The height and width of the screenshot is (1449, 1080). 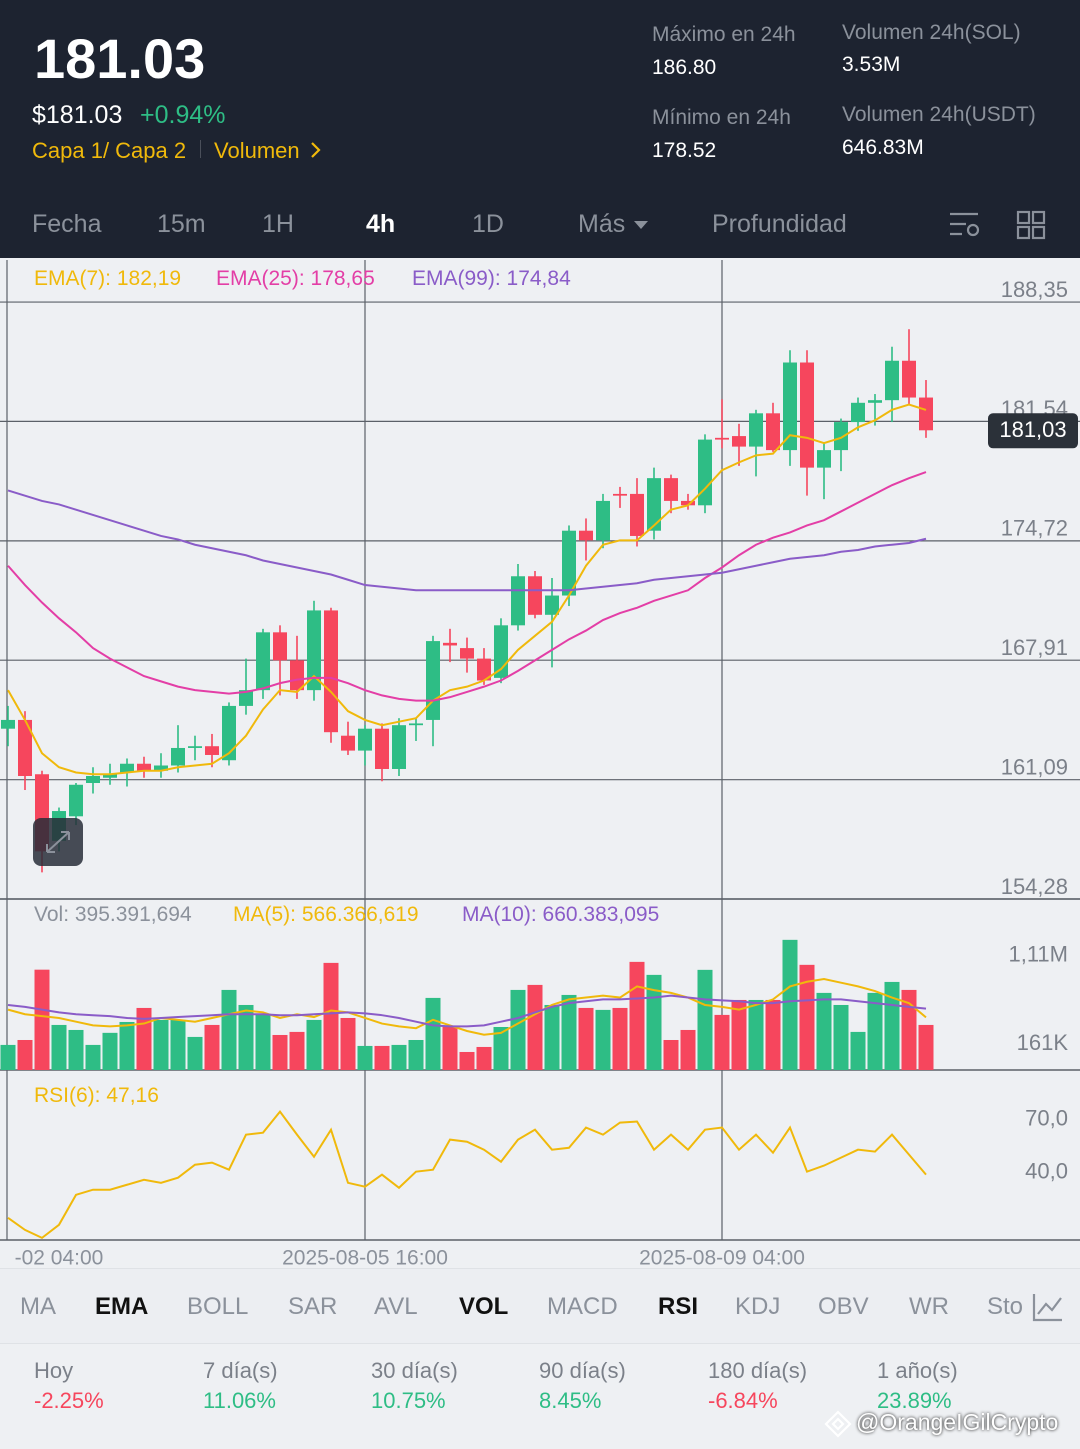 What do you see at coordinates (122, 1306) in the screenshot?
I see `indicator: EMA` at bounding box center [122, 1306].